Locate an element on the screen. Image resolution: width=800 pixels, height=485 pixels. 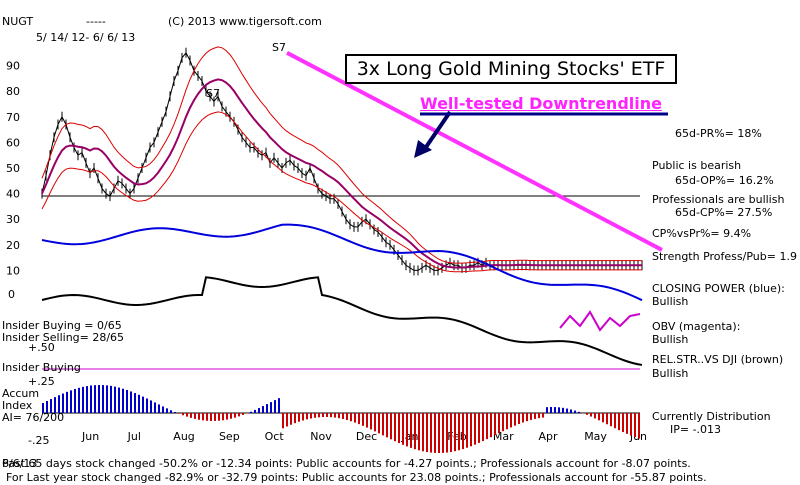
public-stat: Public is bearish is located at coordinates (697, 165).